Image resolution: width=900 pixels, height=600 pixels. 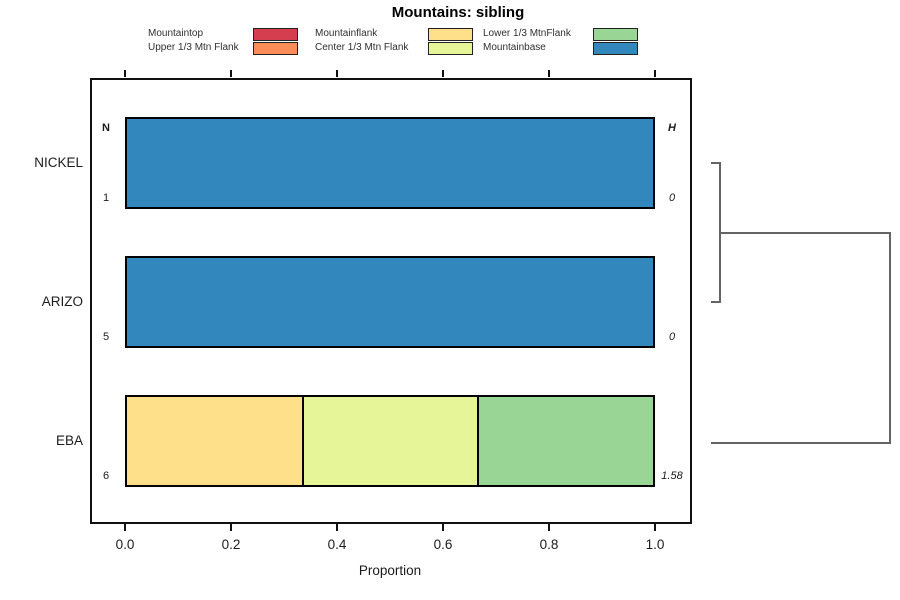 I want to click on dendrogram-leaf-eba, so click(x=801, y=443).